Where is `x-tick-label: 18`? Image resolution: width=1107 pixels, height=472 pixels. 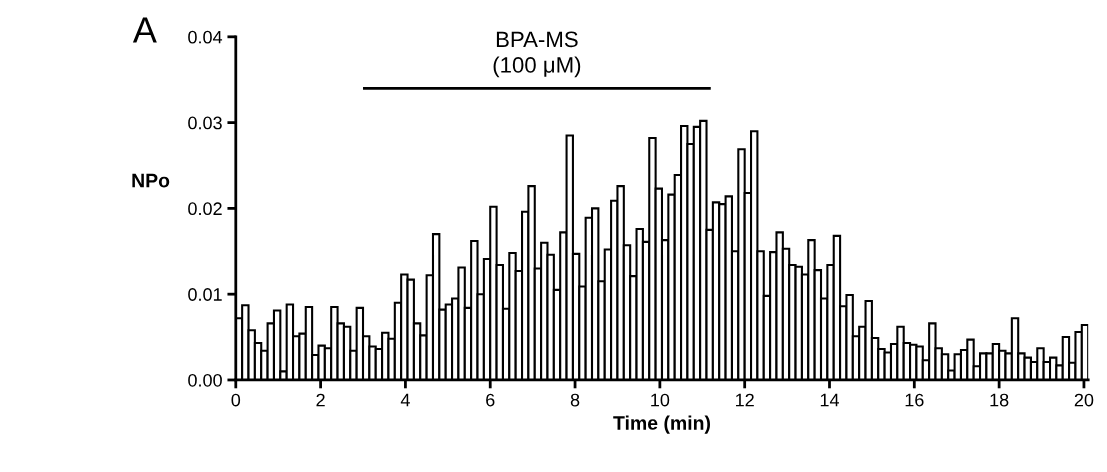
x-tick-label: 18 is located at coordinates (999, 400).